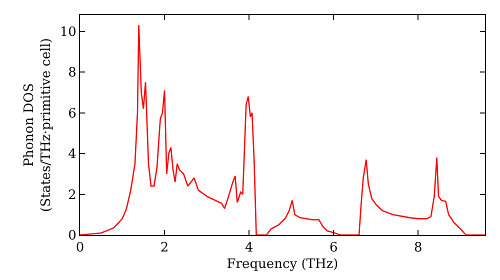 This screenshot has height=280, width=500. Describe the element at coordinates (72, 236) in the screenshot. I see `y-tick-label: 0` at that location.